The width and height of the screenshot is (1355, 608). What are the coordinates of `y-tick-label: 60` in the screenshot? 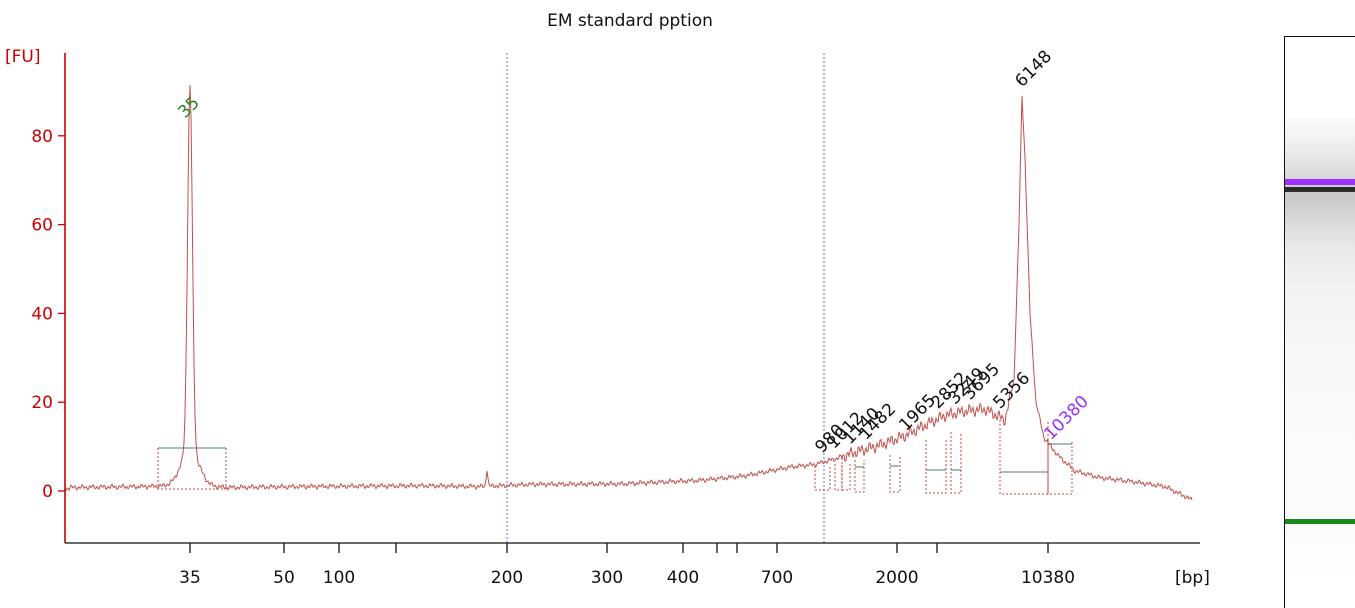 It's located at (42, 226).